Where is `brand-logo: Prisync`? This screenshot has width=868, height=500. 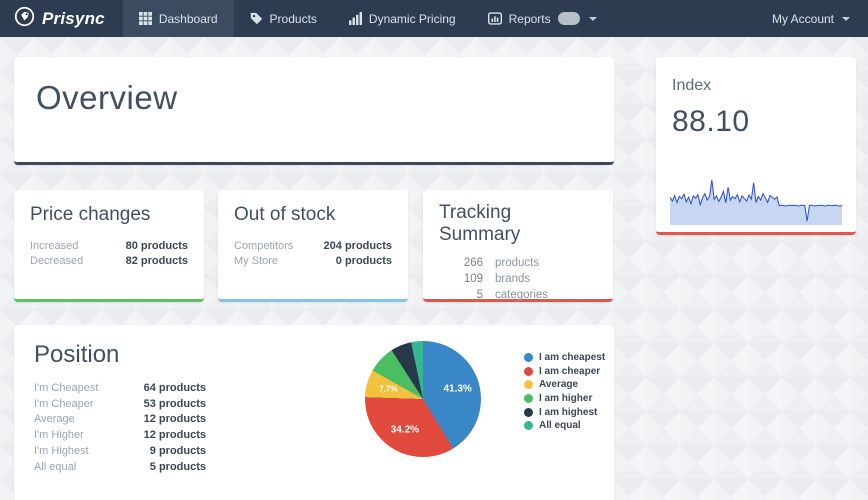 brand-logo: Prisync is located at coordinates (61, 18).